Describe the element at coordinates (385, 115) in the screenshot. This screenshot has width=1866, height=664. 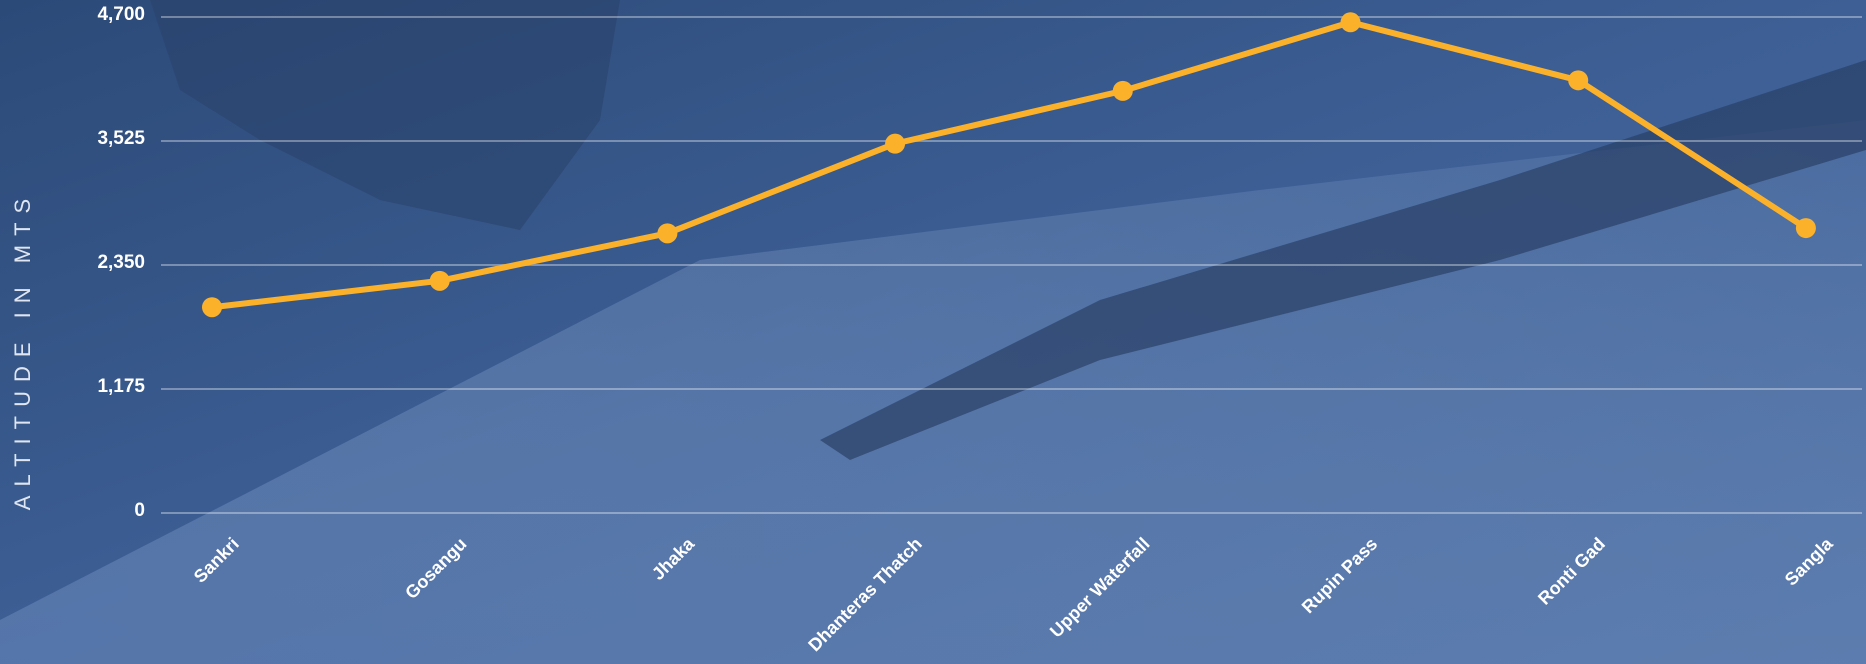
I see `rock-outcrop` at that location.